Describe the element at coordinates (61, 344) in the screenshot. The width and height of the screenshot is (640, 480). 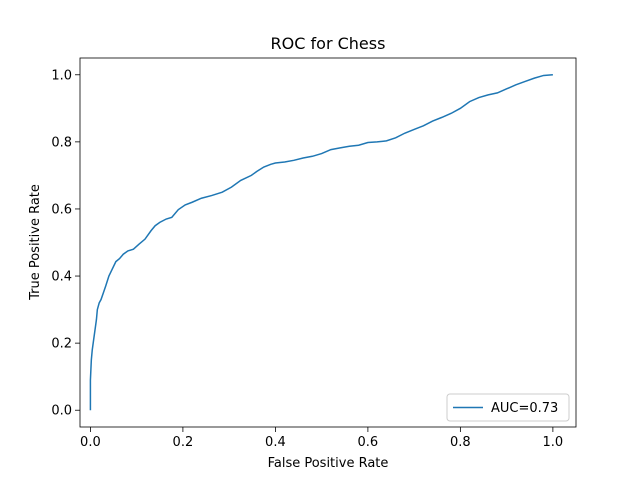
I see `y-tick-label: 0.2` at that location.